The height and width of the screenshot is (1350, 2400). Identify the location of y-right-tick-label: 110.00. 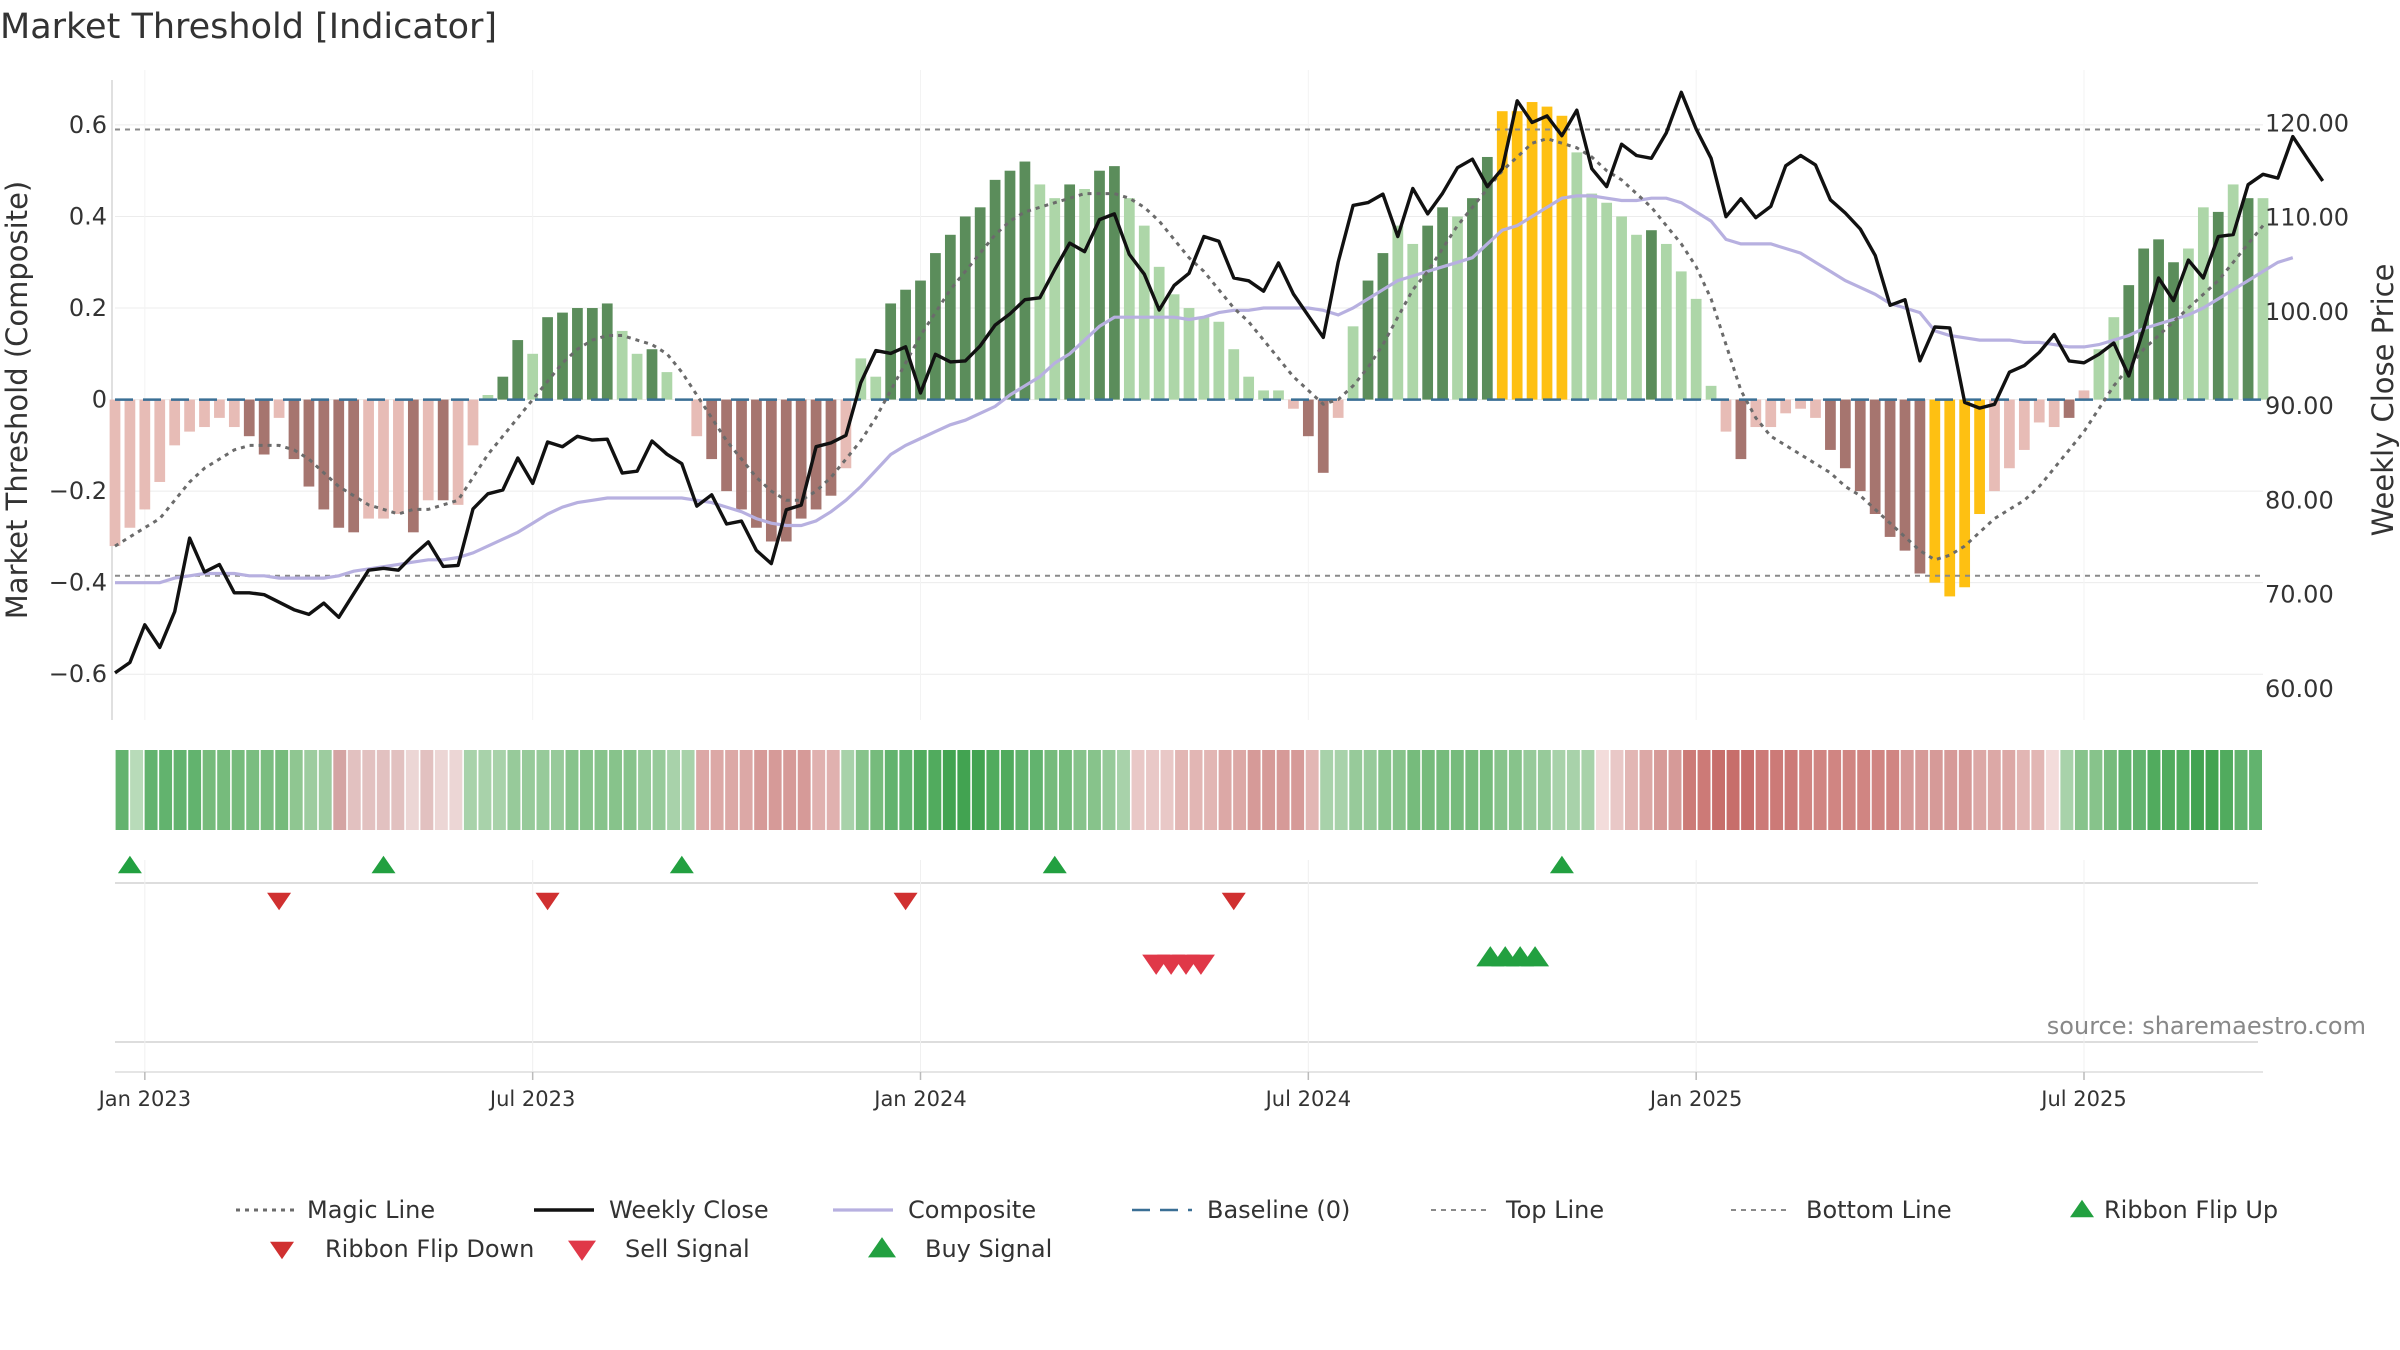
(2307, 218).